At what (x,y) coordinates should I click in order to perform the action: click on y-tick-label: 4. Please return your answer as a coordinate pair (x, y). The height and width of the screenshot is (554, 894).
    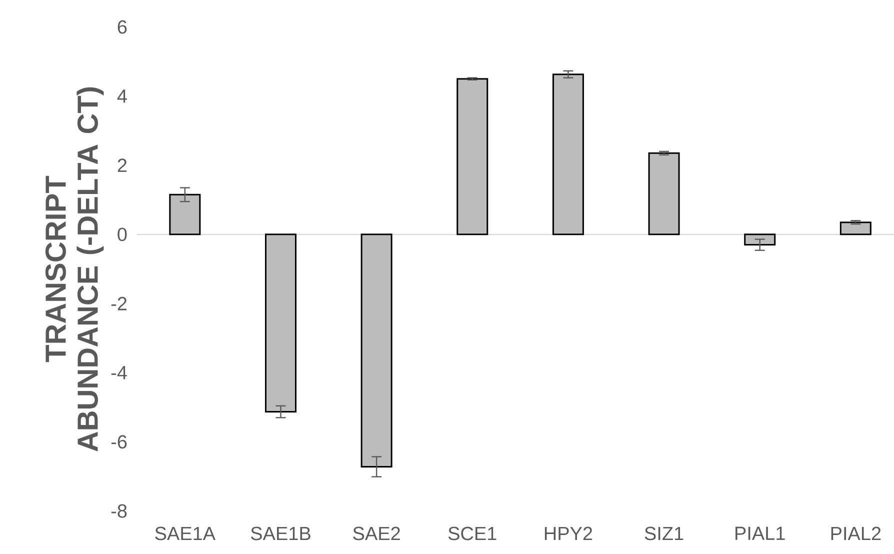
    Looking at the image, I should click on (122, 96).